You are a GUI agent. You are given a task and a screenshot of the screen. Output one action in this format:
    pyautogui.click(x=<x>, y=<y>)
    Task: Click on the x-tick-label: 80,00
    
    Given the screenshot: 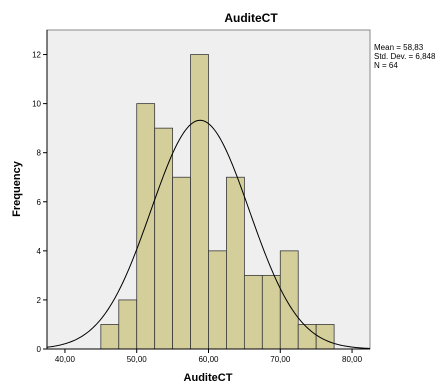 What is the action you would take?
    pyautogui.click(x=352, y=359)
    